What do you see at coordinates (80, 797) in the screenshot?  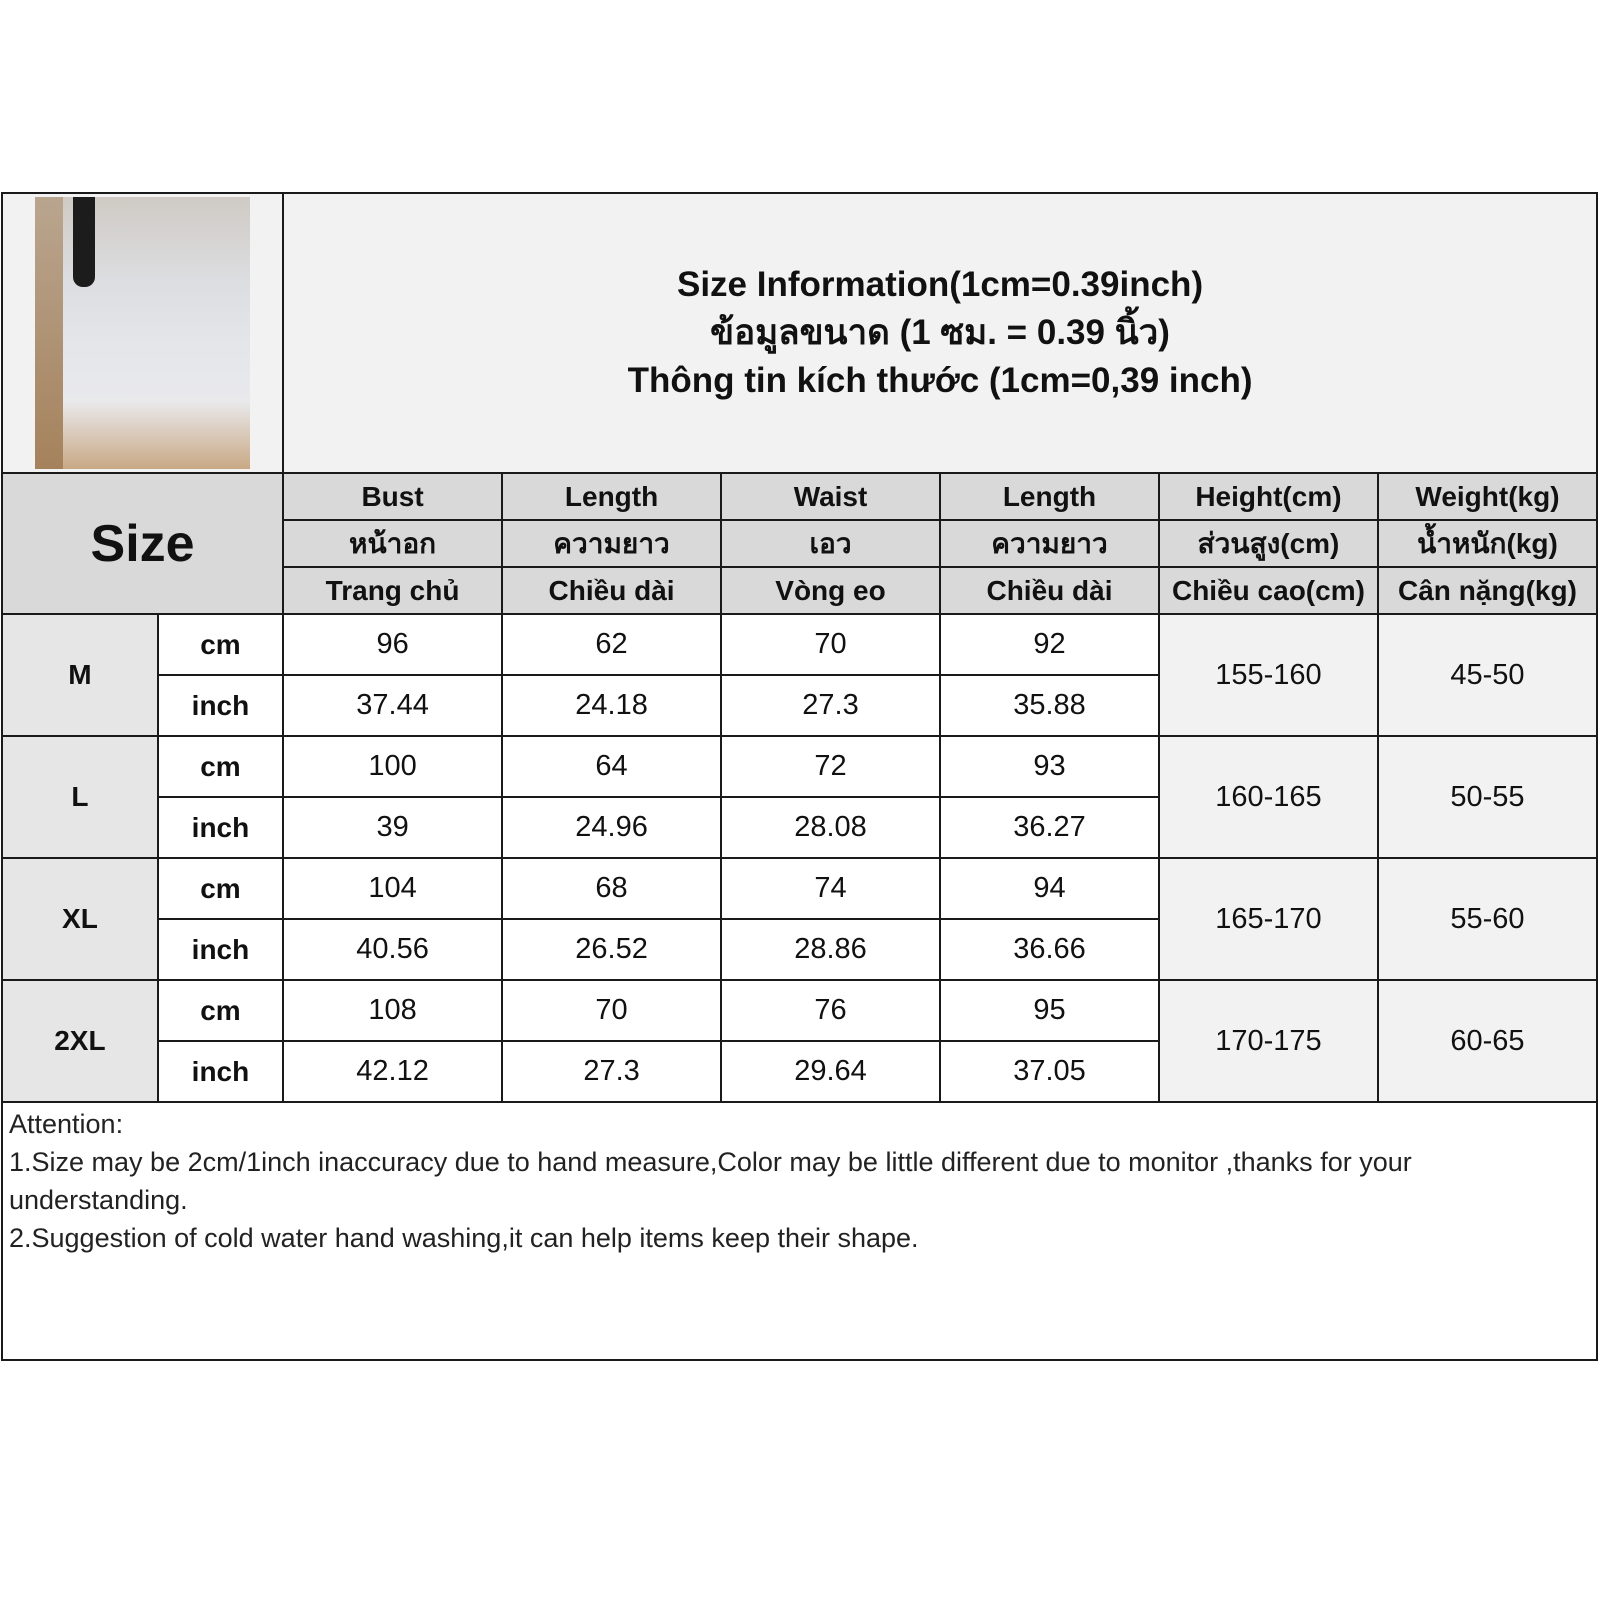 I see `size-label: L` at bounding box center [80, 797].